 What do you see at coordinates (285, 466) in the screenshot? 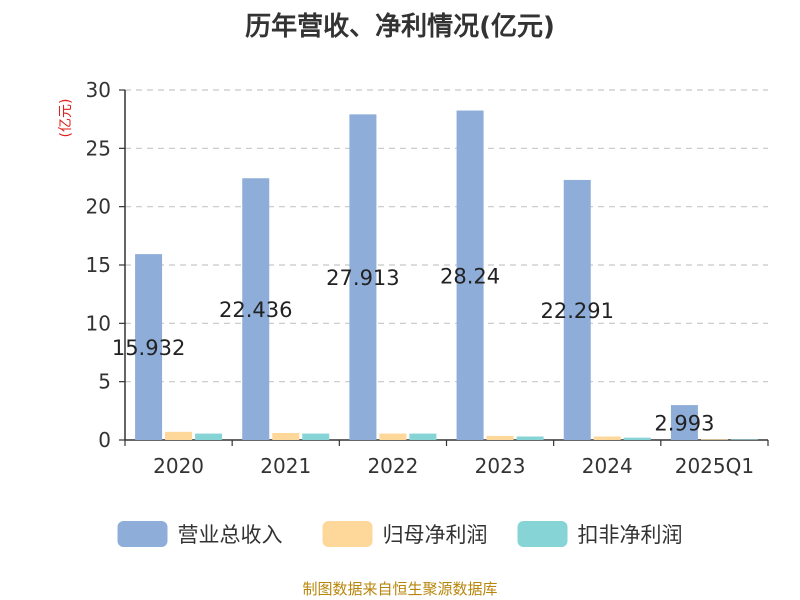
I see `x-tick-label: 2021` at bounding box center [285, 466].